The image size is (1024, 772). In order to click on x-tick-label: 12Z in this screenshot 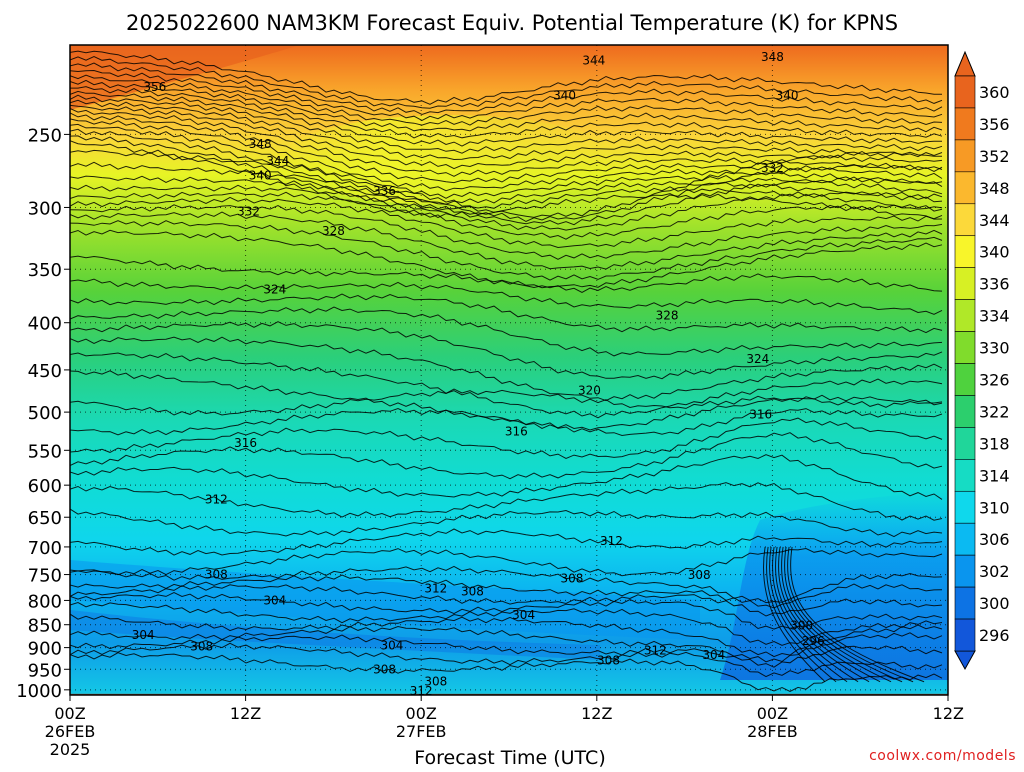, I will do `click(596, 713)`.